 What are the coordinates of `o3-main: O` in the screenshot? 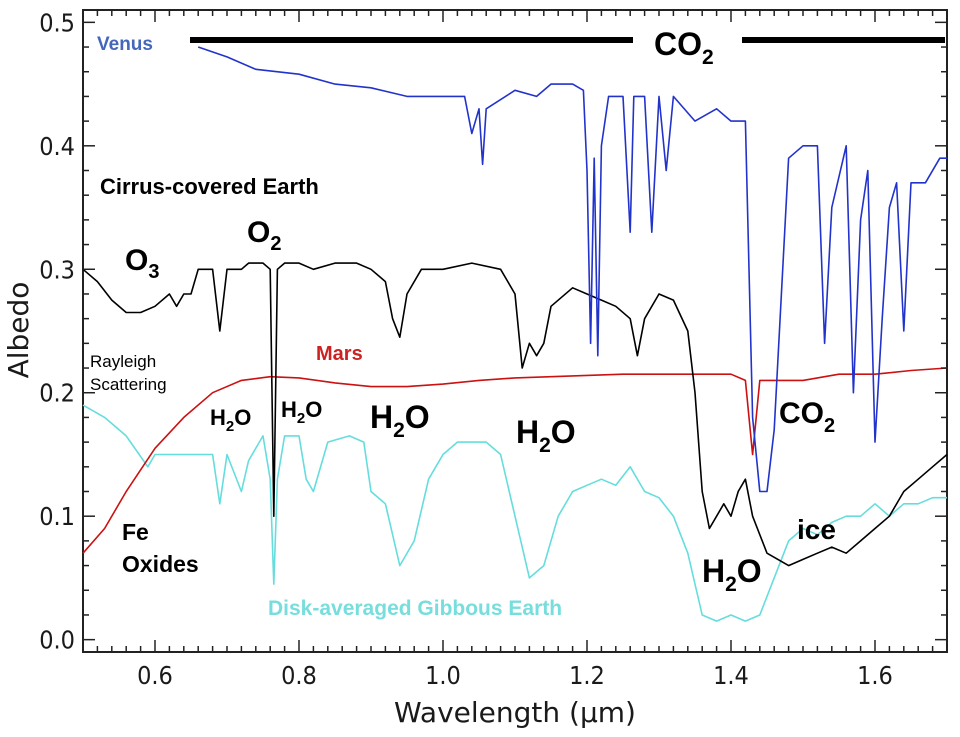 It's located at (136, 260).